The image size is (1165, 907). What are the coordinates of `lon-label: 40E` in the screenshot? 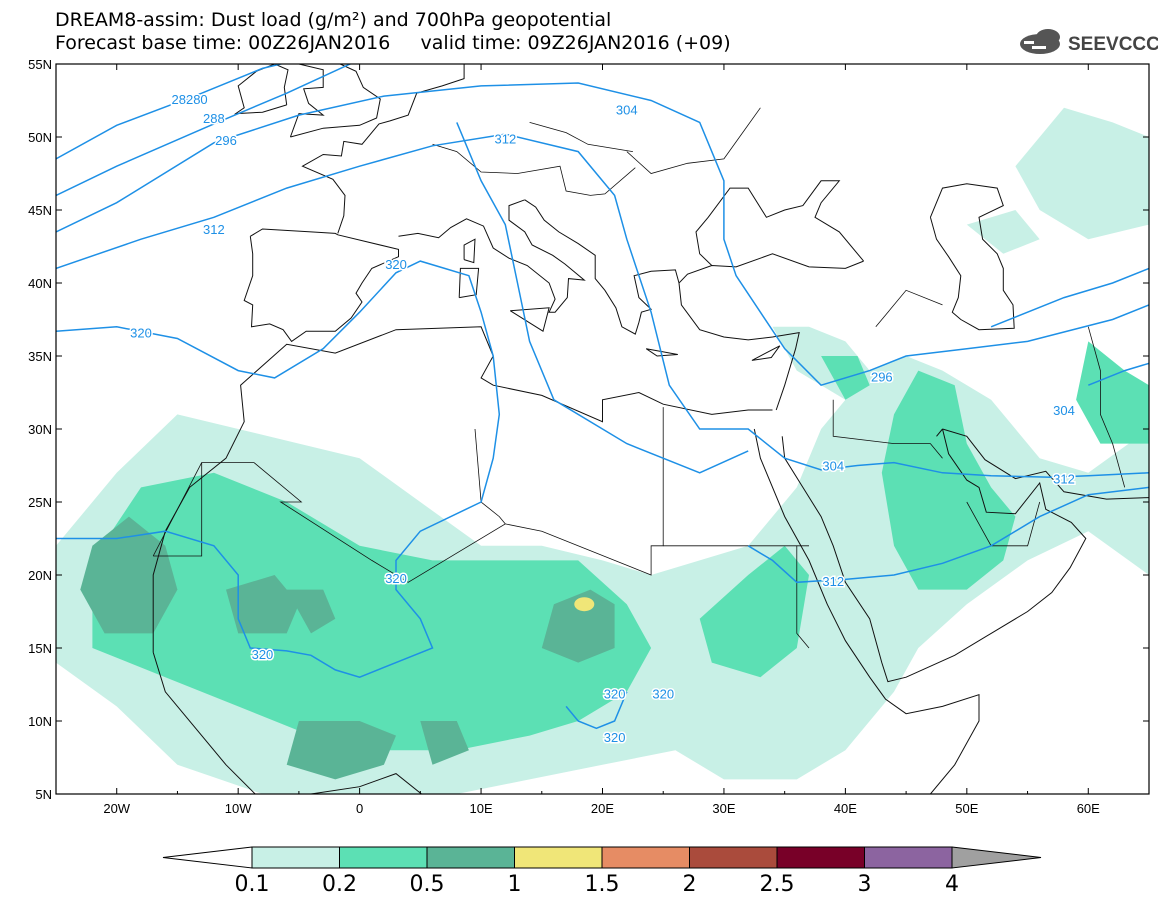 It's located at (845, 808).